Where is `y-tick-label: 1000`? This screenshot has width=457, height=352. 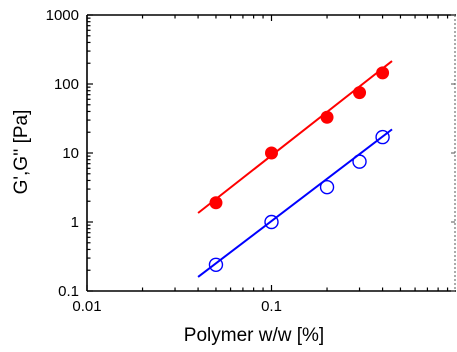 y-tick-label: 1000 is located at coordinates (62, 15).